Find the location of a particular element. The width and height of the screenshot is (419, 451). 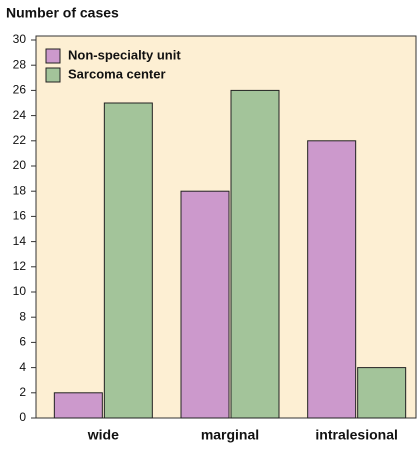

y-tick-label: 6 is located at coordinates (22, 342).